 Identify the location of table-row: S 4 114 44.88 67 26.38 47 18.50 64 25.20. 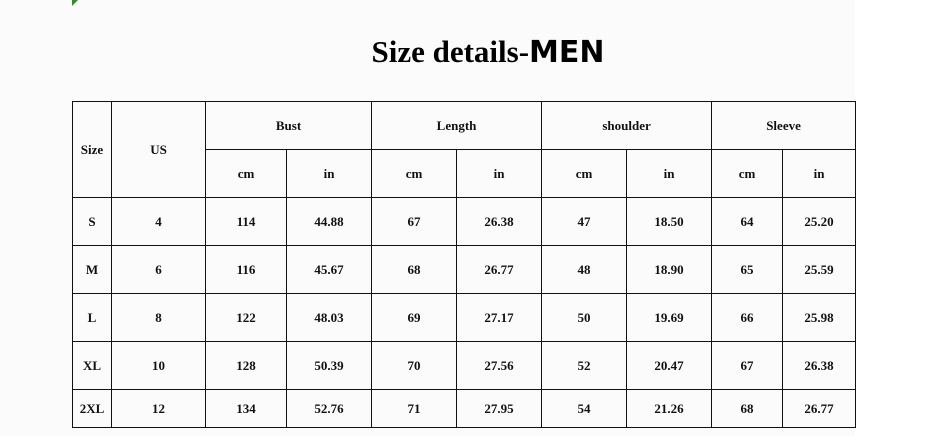
(464, 221).